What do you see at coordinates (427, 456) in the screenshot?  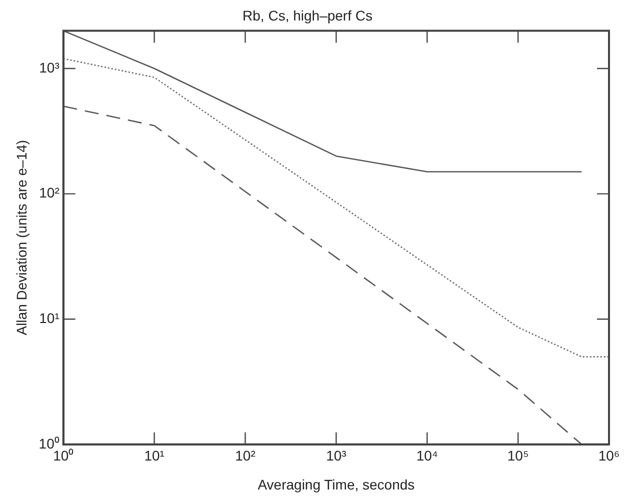 I see `x-tick-label: 10⁴` at bounding box center [427, 456].